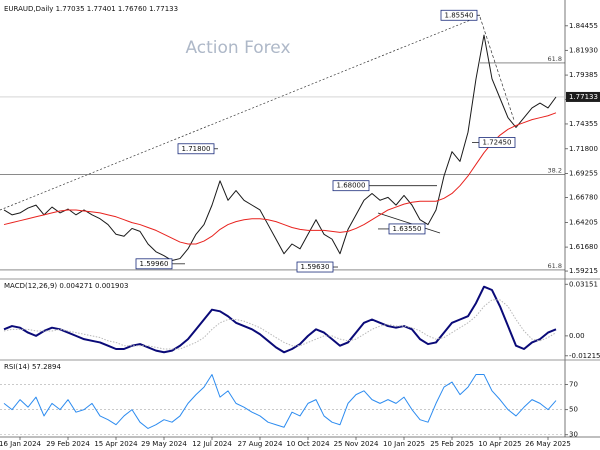  What do you see at coordinates (237, 48) in the screenshot?
I see `watermark: Action Forex` at bounding box center [237, 48].